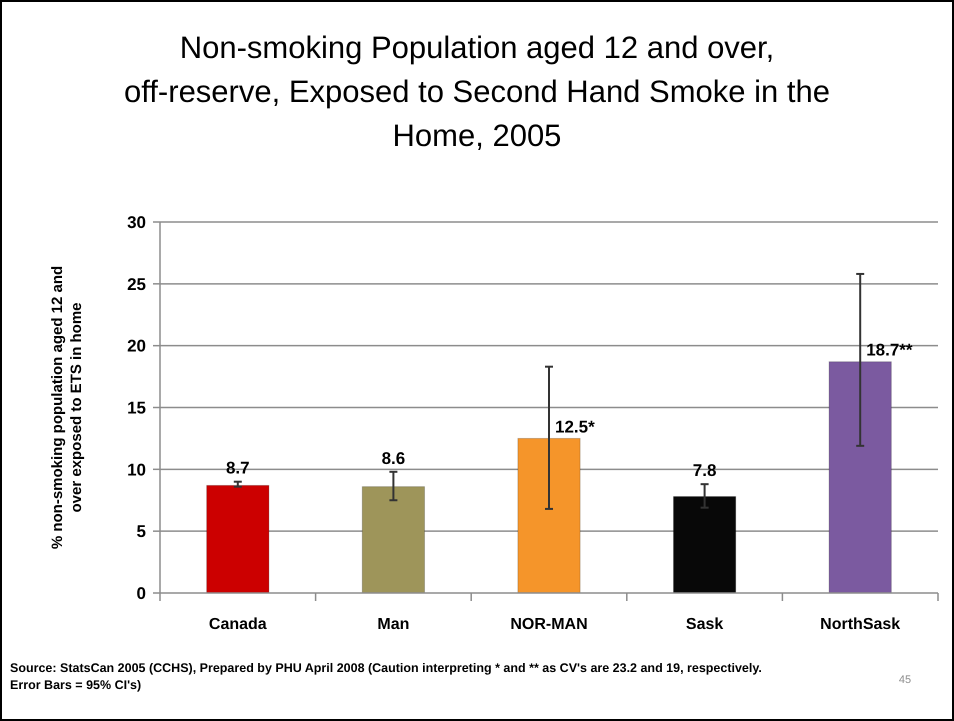 The width and height of the screenshot is (954, 721). What do you see at coordinates (860, 624) in the screenshot?
I see `x-tick-label: NorthSask` at bounding box center [860, 624].